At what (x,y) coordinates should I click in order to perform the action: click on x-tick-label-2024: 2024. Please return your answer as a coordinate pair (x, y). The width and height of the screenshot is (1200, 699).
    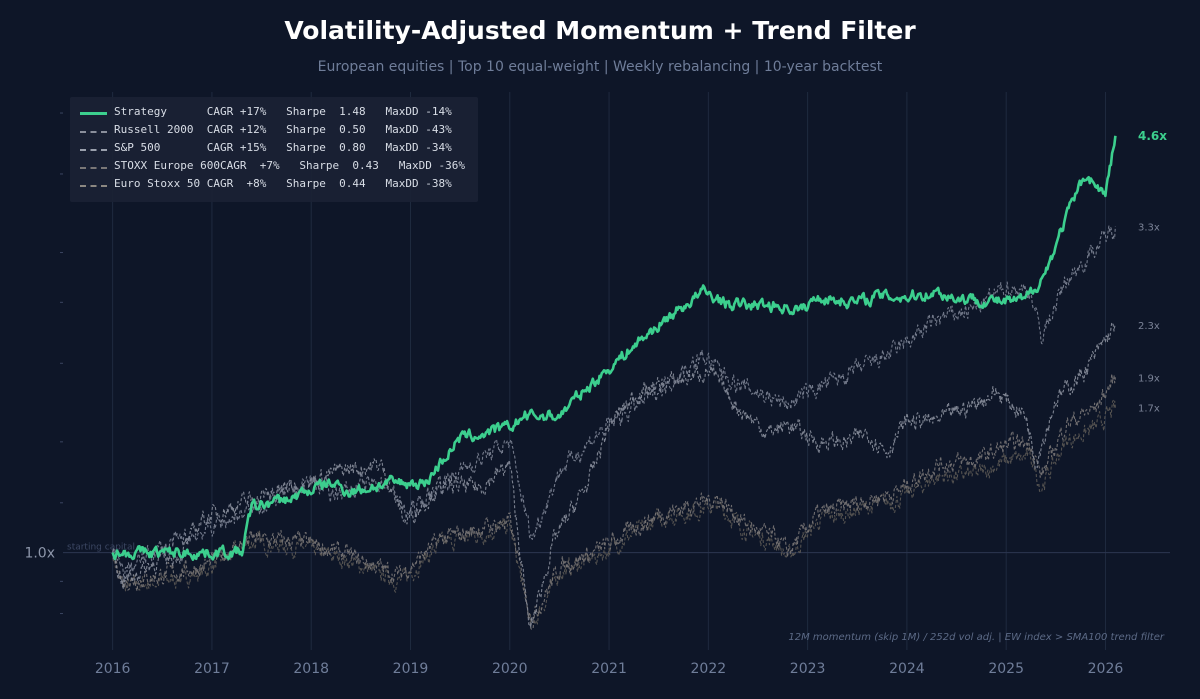
    Looking at the image, I should click on (907, 669).